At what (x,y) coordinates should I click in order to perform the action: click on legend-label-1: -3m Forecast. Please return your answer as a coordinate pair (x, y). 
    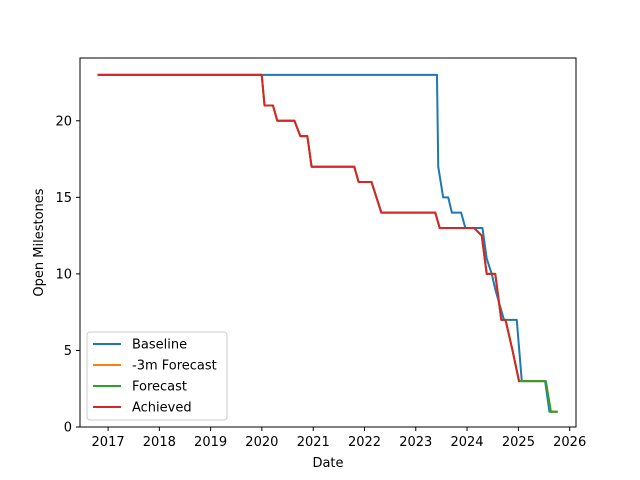
    Looking at the image, I should click on (174, 366).